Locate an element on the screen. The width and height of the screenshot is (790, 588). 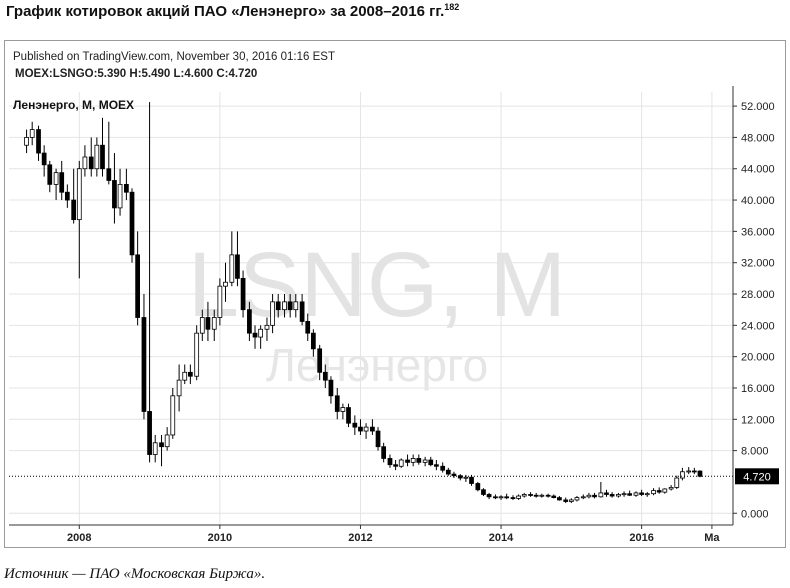
y-tick-label: 8.000 is located at coordinates (755, 452).